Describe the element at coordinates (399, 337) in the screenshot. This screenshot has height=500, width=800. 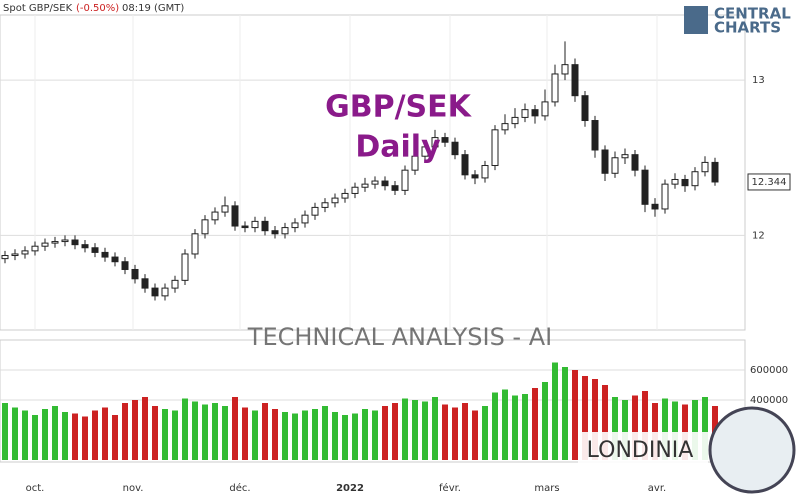
I see `watermark: TECHNICAL ANALYSIS - AI` at that location.